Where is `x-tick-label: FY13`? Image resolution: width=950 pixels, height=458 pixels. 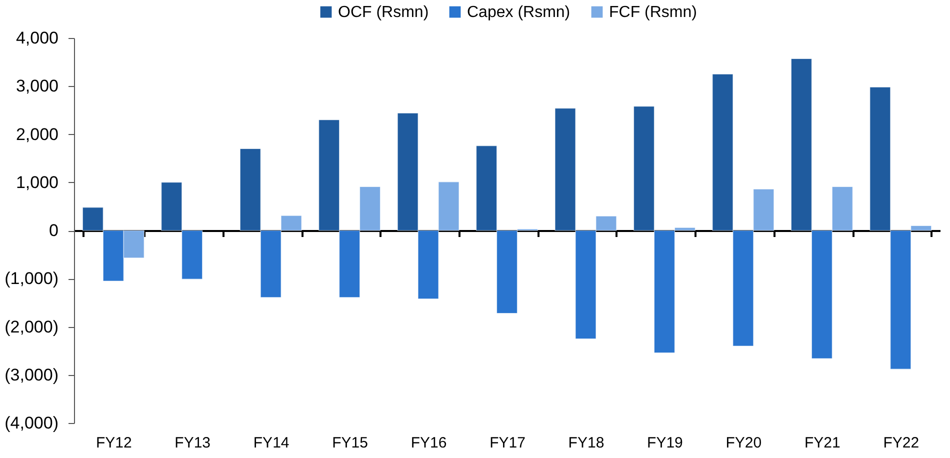
x-tick-label: FY13 is located at coordinates (192, 443).